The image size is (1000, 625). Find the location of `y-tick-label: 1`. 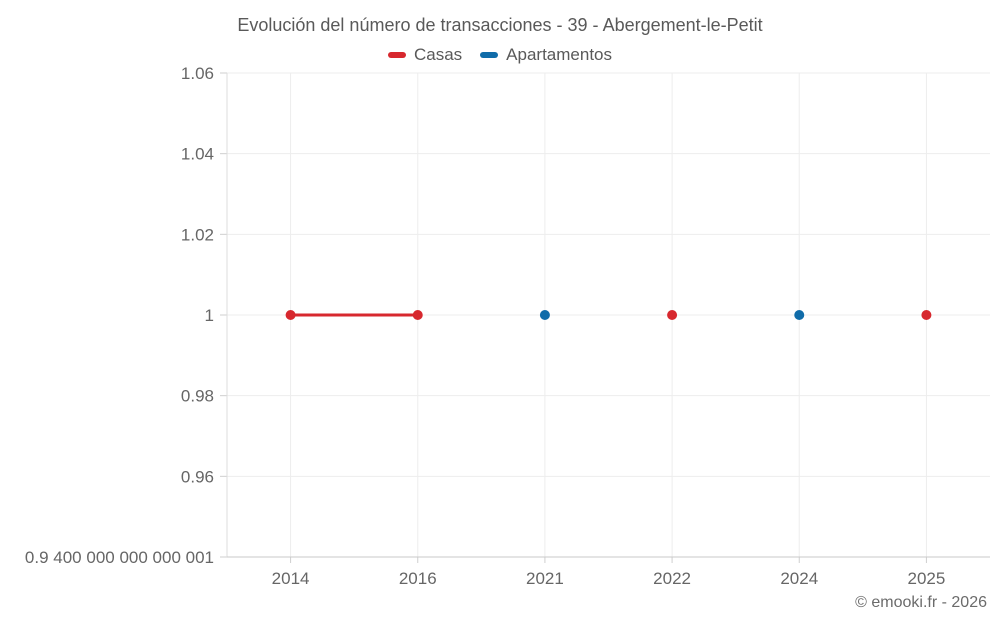

y-tick-label: 1 is located at coordinates (209, 315).